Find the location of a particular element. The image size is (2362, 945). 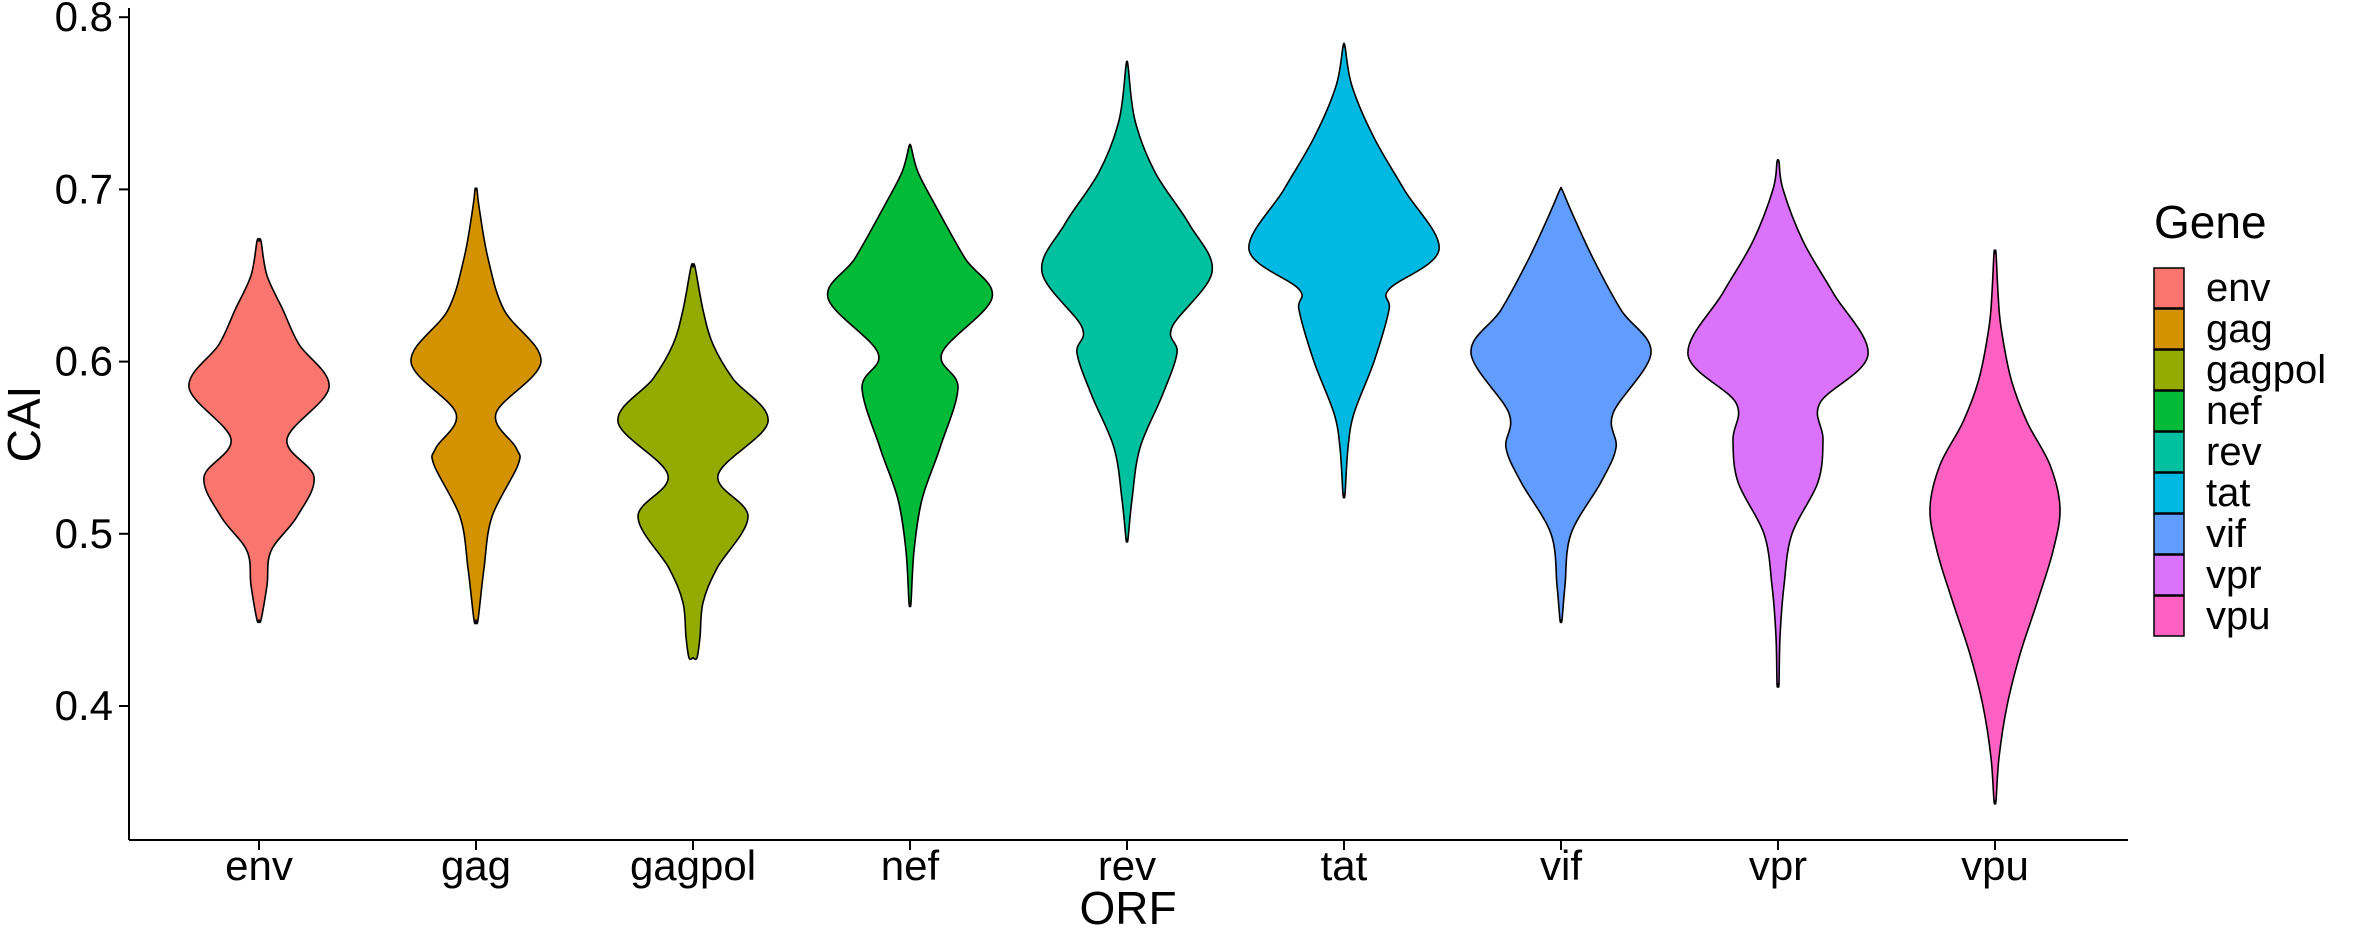

y-axis-ticks: 0.4 0.5 0.6 0.7 0.8 is located at coordinates (92, 364).